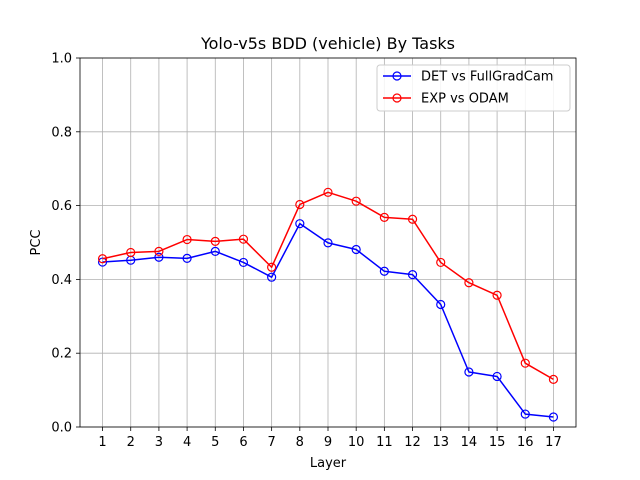  What do you see at coordinates (131, 442) in the screenshot?
I see `x-tick-label: 2` at bounding box center [131, 442].